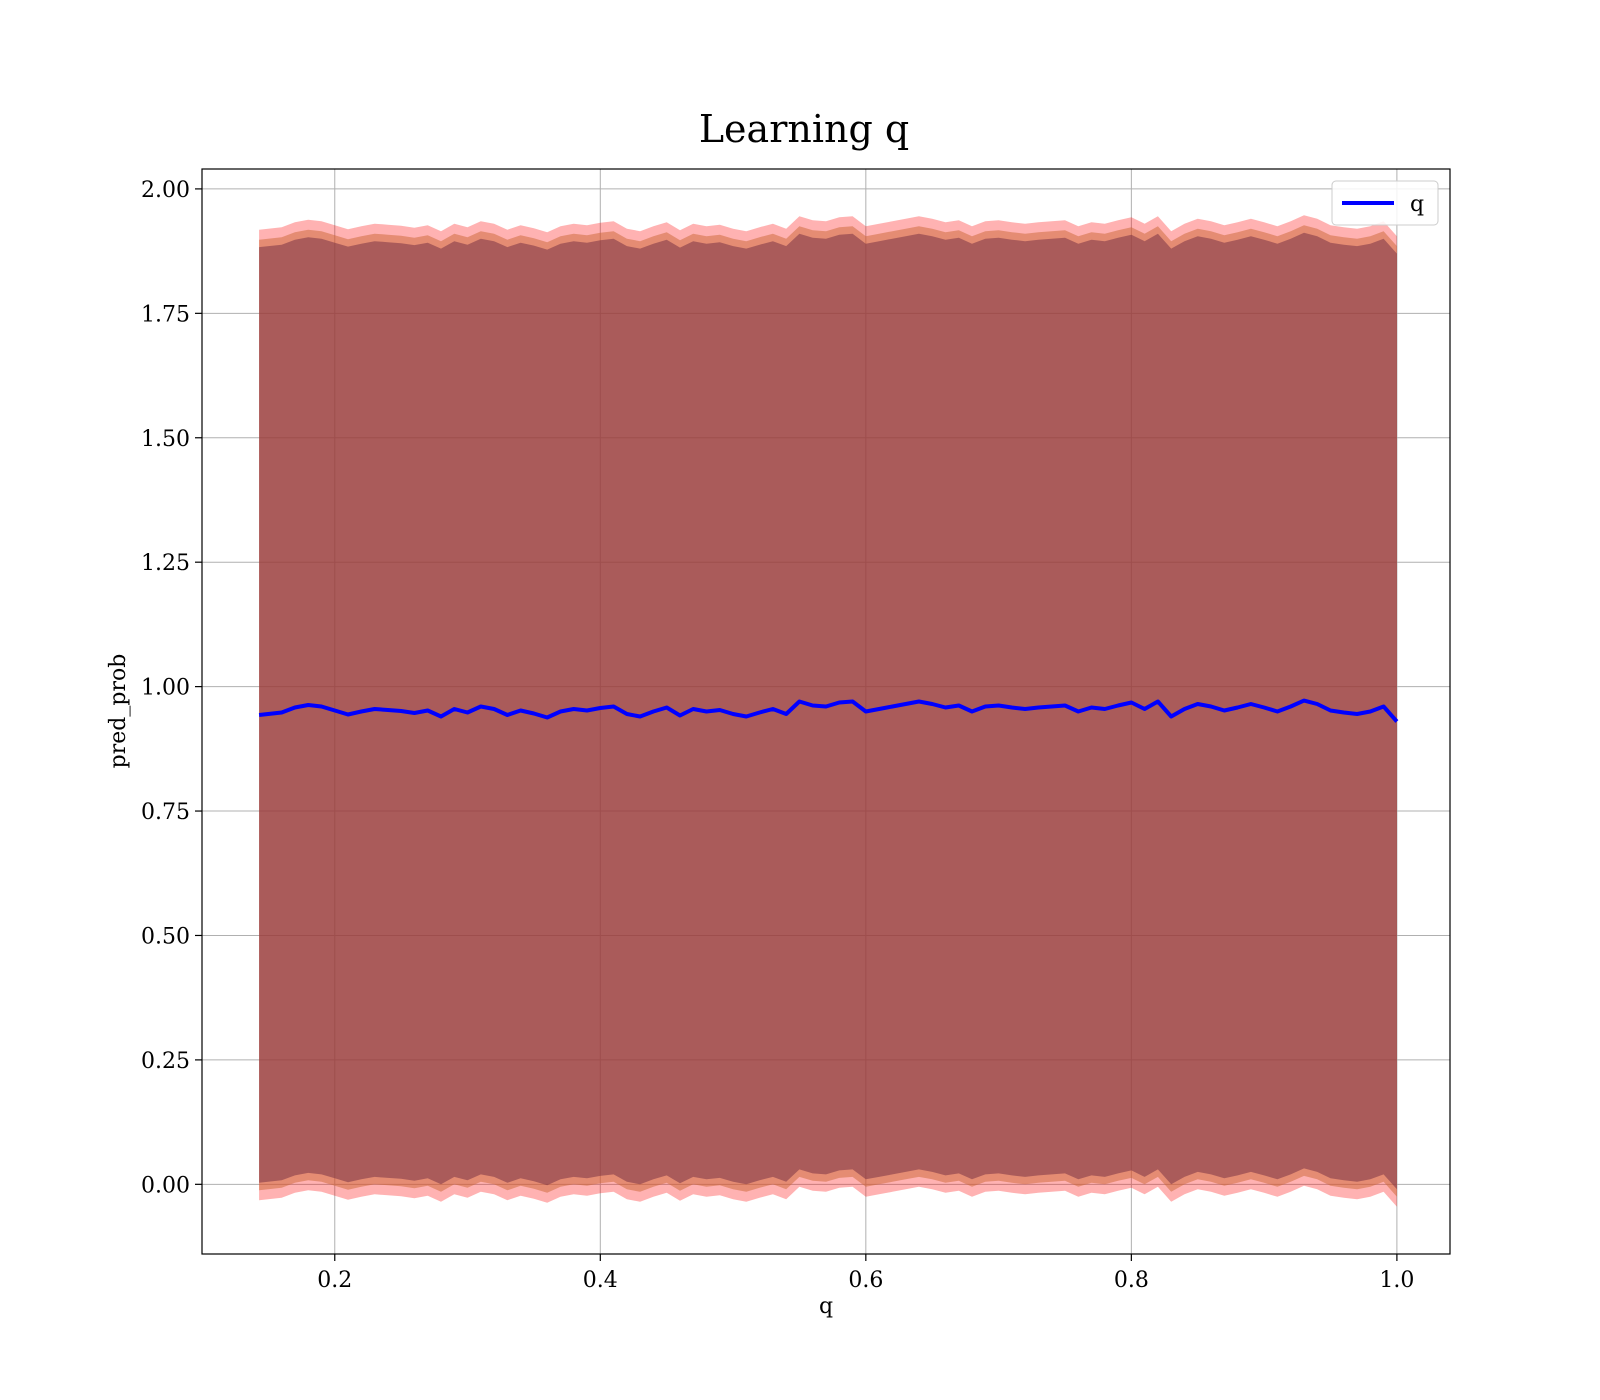  I want to click on legend-label-q: q, so click(1417, 204).